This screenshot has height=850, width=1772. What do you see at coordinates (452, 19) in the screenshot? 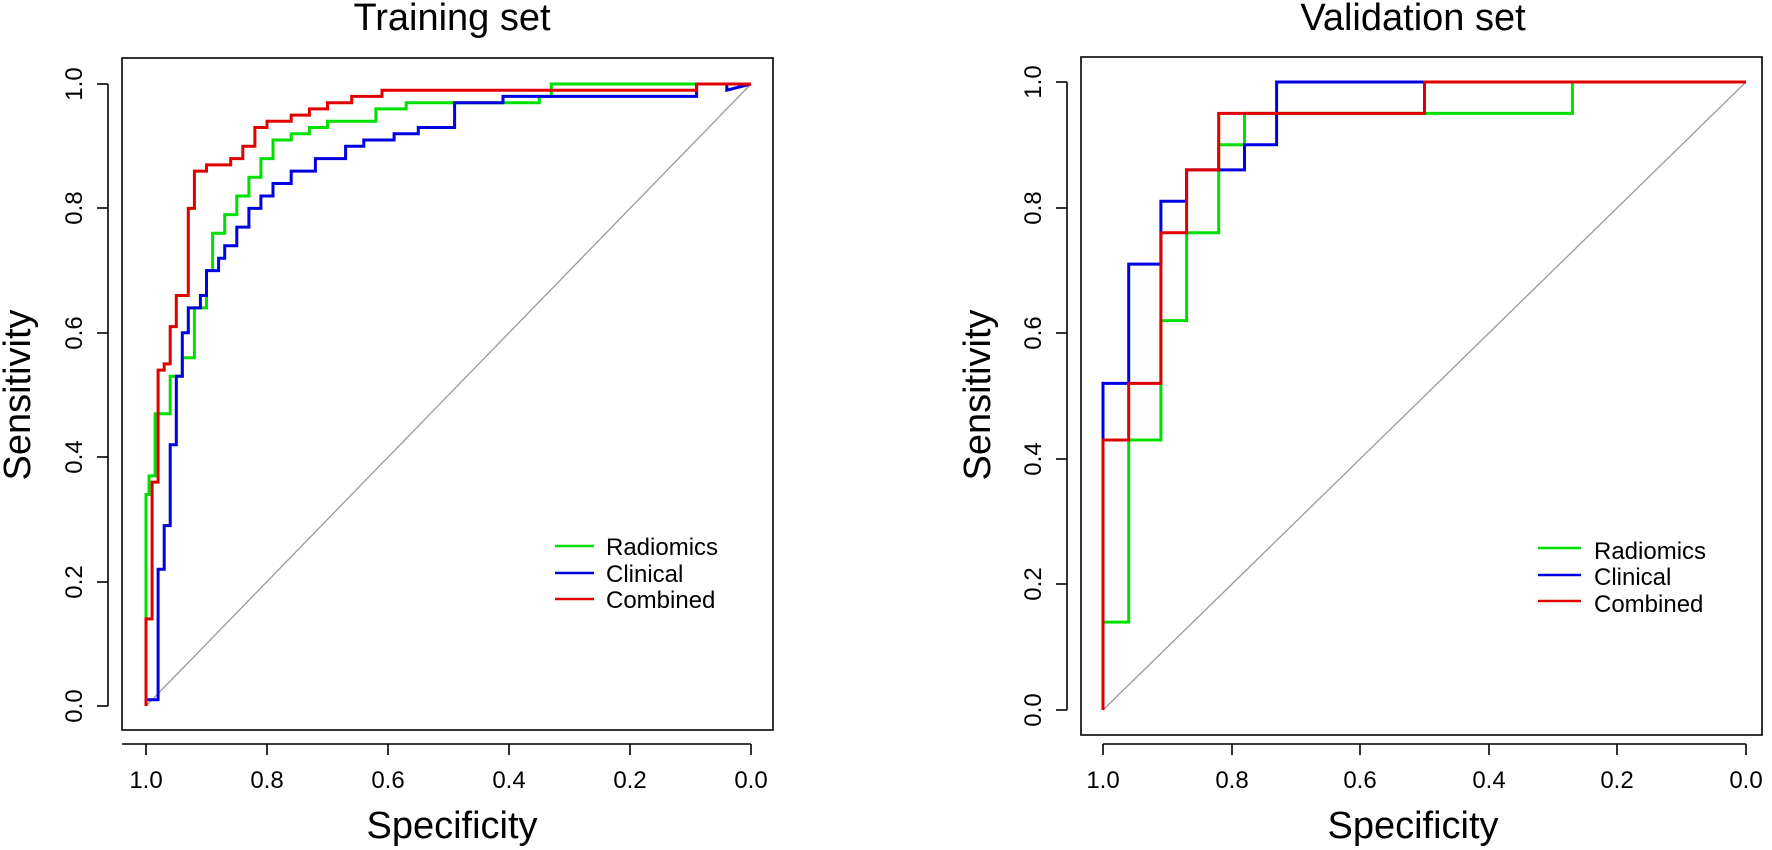
I see `chart-title: Training set` at bounding box center [452, 19].